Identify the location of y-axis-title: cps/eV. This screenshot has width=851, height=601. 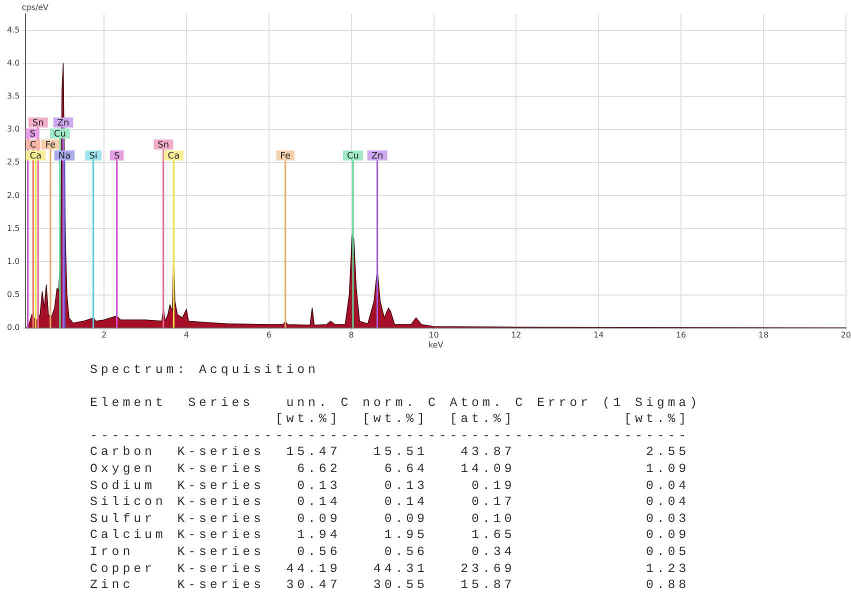
(35, 7).